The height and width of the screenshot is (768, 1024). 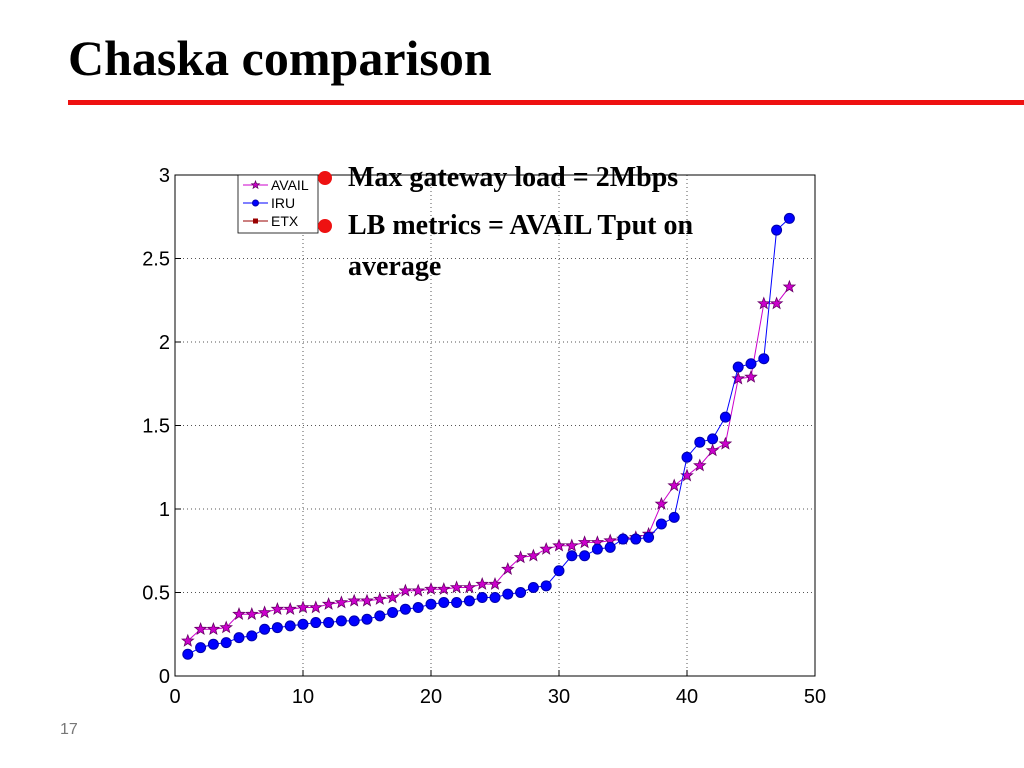 I want to click on bullet-text: LB metrics = AVAIL Tput on average, so click(x=520, y=246).